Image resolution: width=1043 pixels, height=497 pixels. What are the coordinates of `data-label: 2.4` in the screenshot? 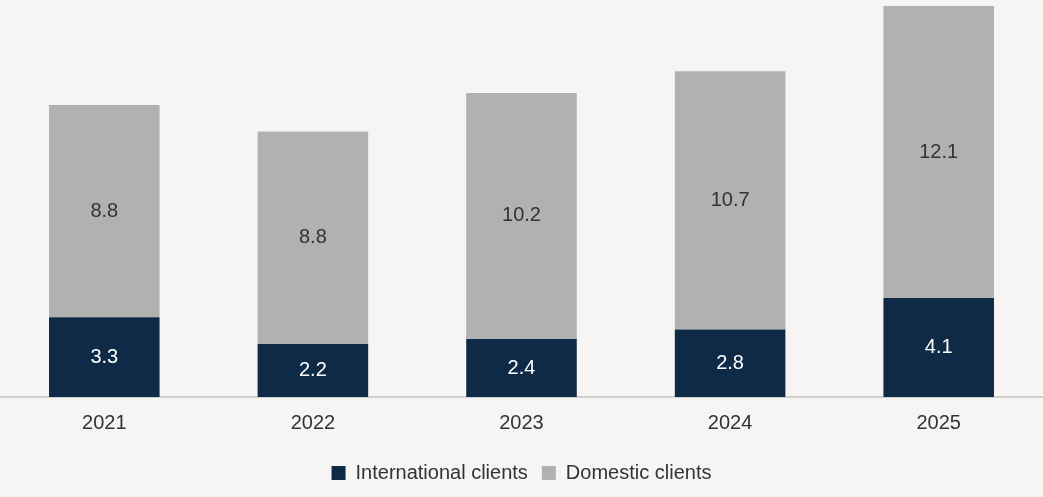 It's located at (521, 366).